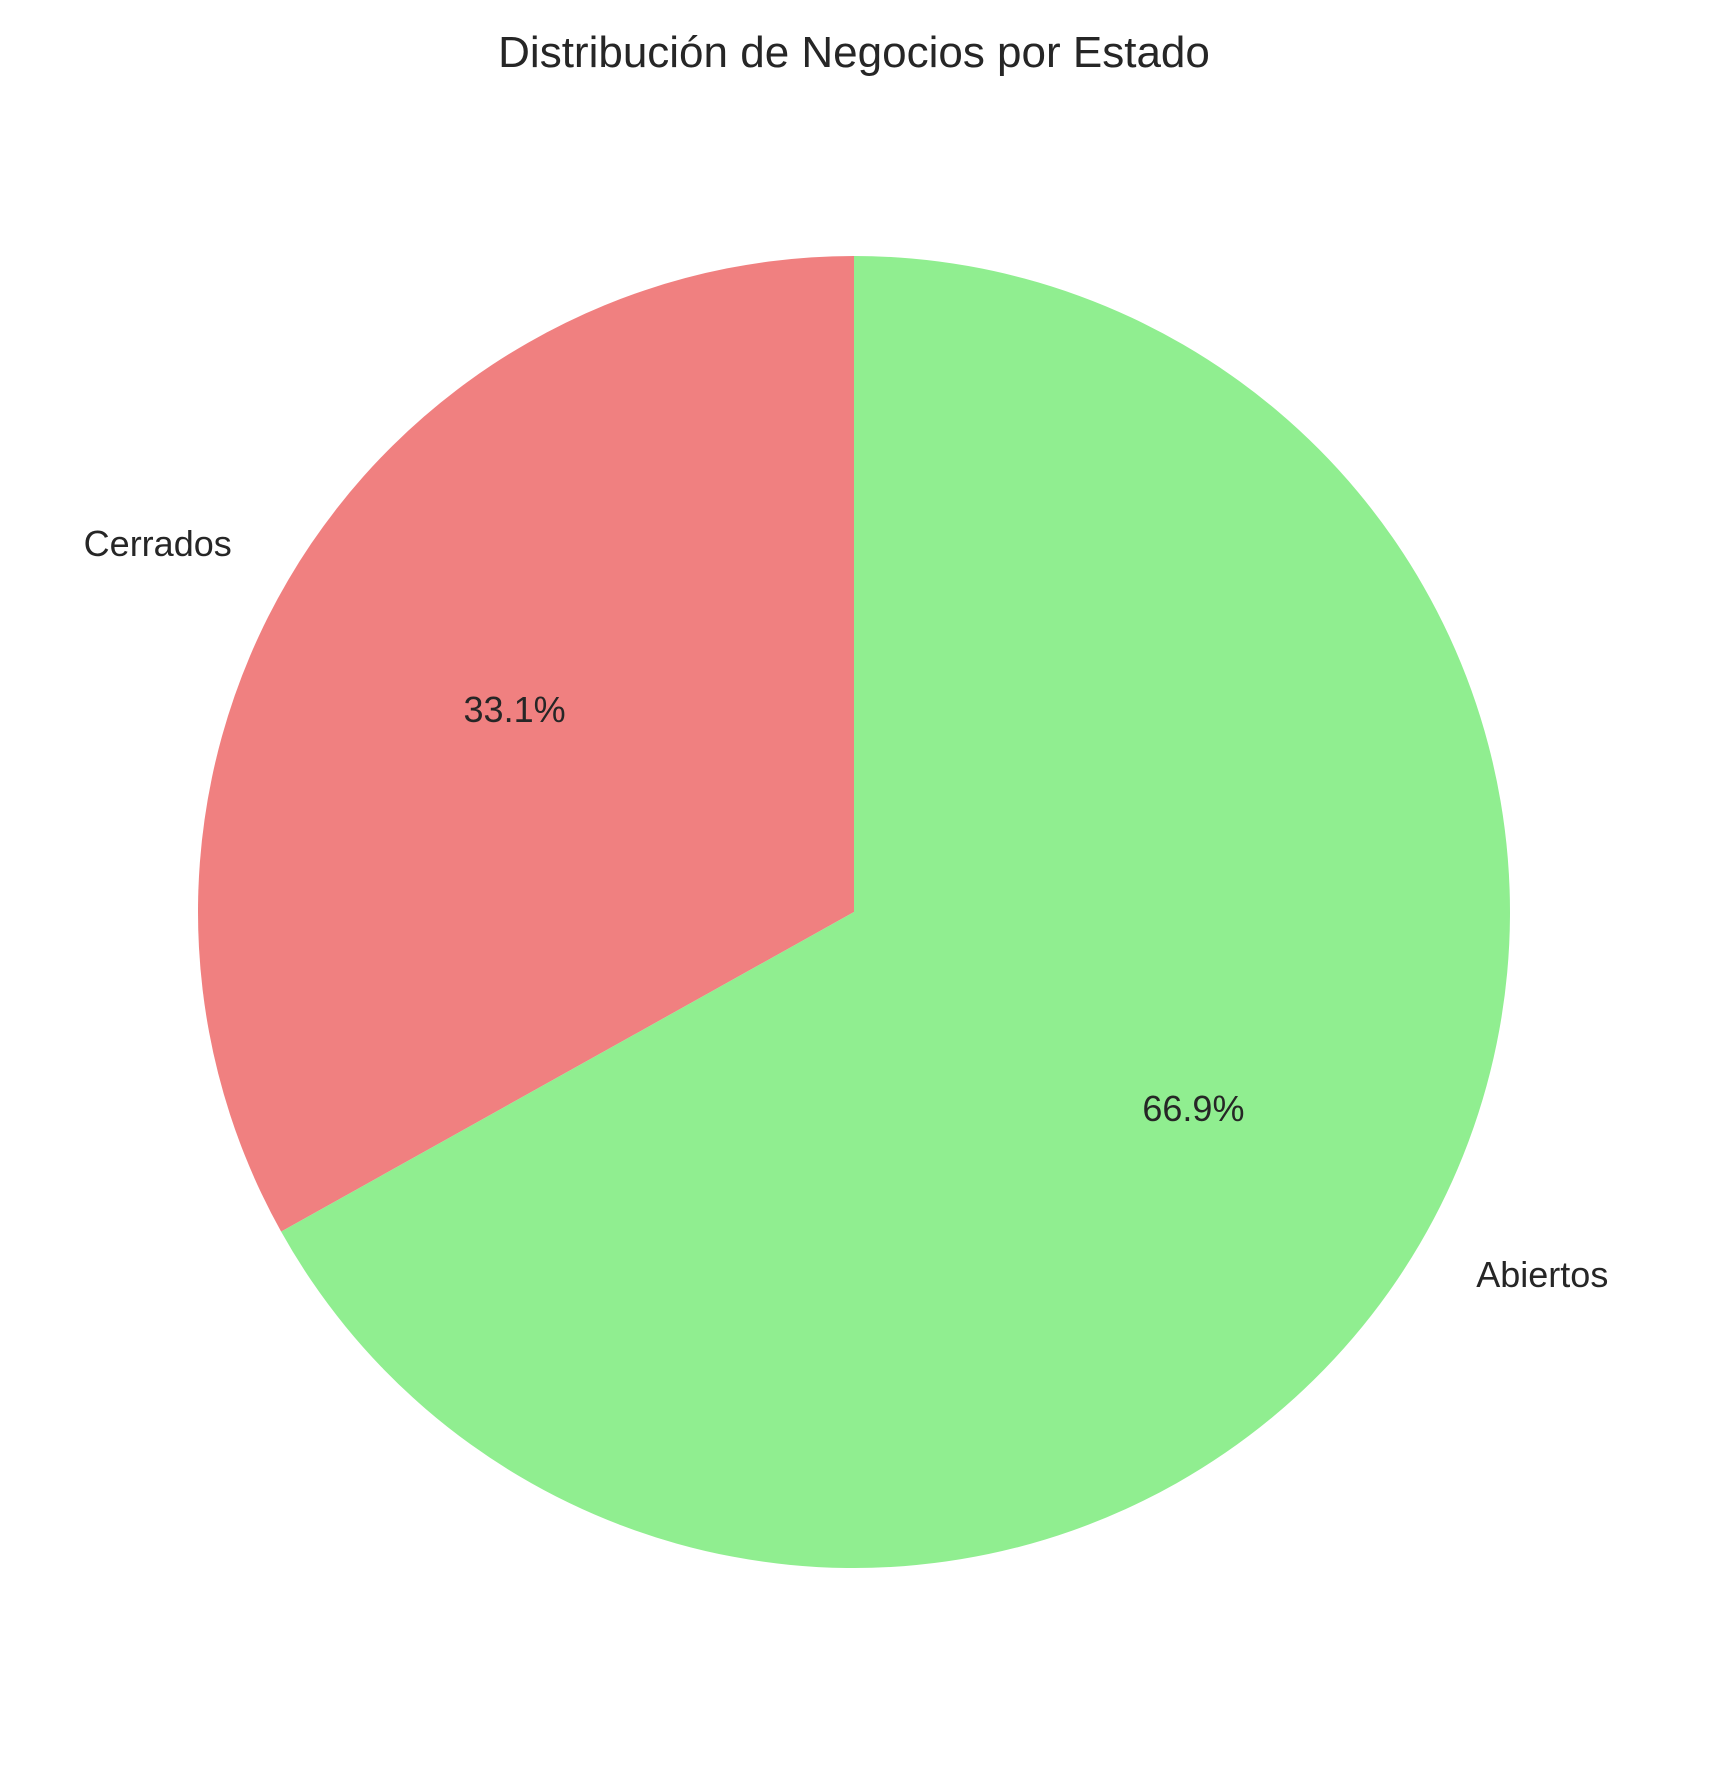 This screenshot has height=1771, width=1709. Describe the element at coordinates (854, 52) in the screenshot. I see `chart-title: Distribución de Negocios por Estado` at that location.